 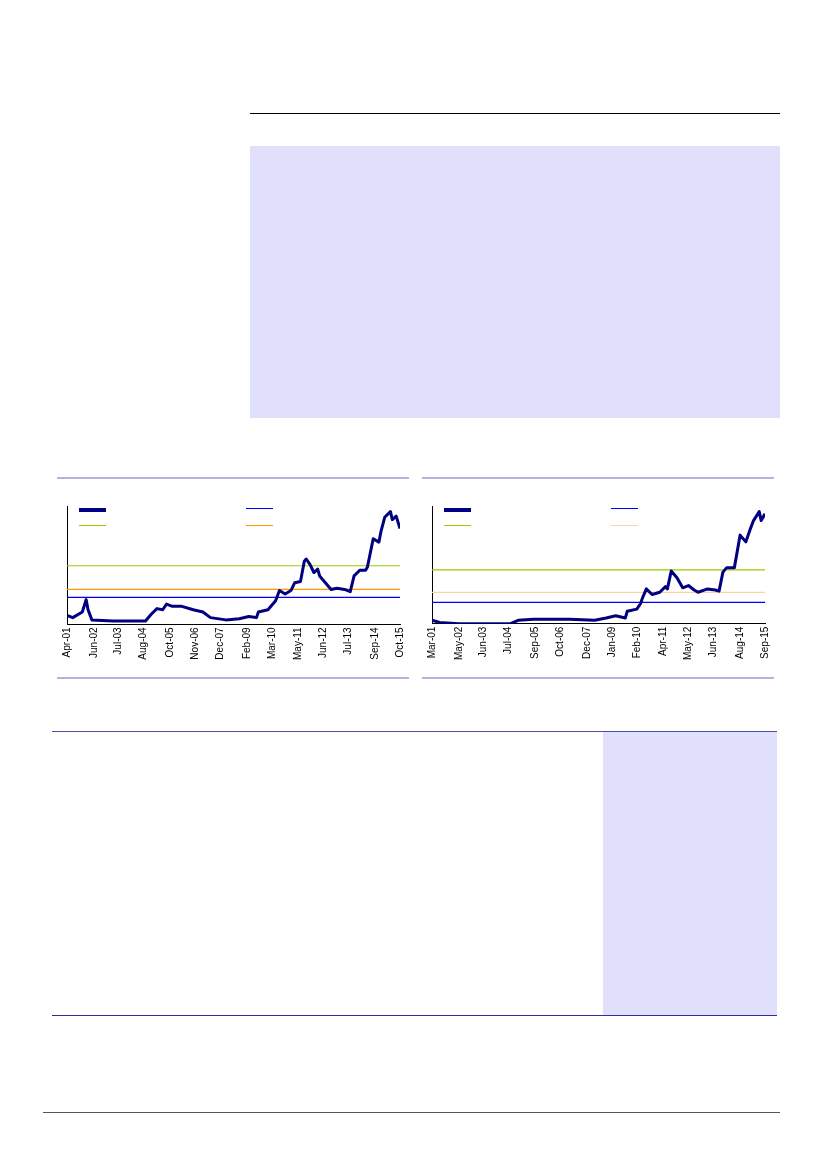 What do you see at coordinates (399, 642) in the screenshot?
I see `x-tick-label: Oct-15` at bounding box center [399, 642].